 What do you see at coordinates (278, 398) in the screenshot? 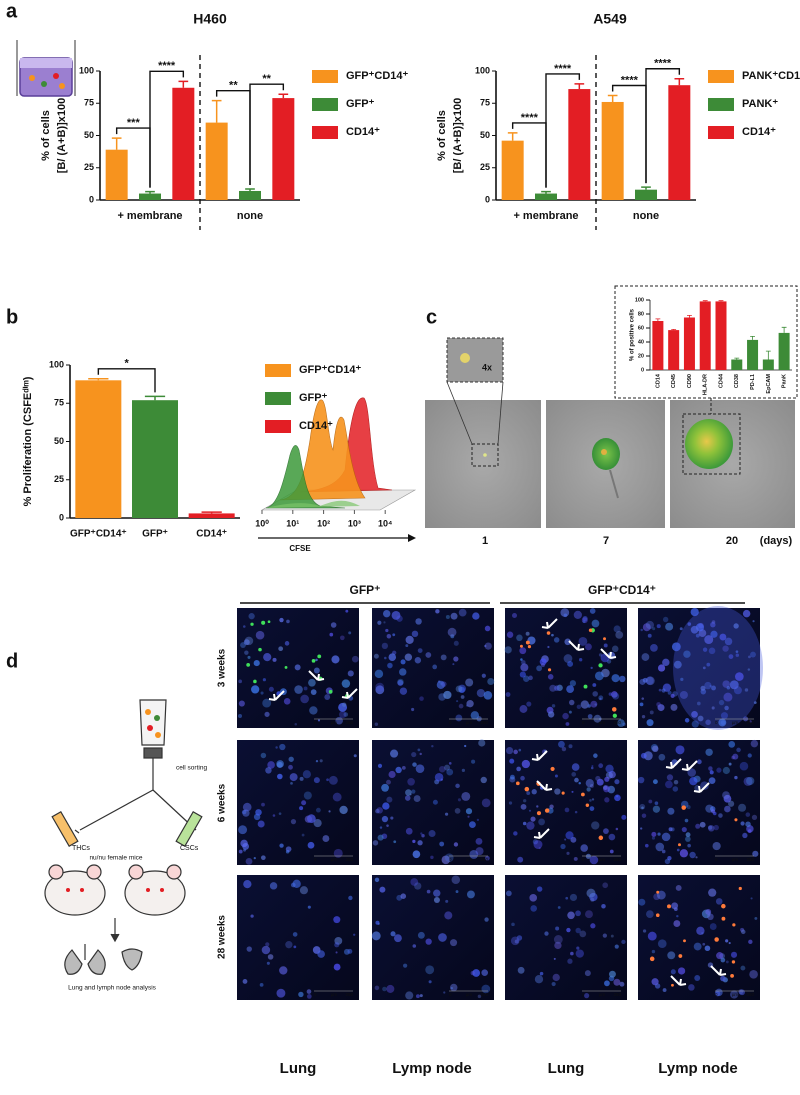
I see `legend-swatch` at bounding box center [278, 398].